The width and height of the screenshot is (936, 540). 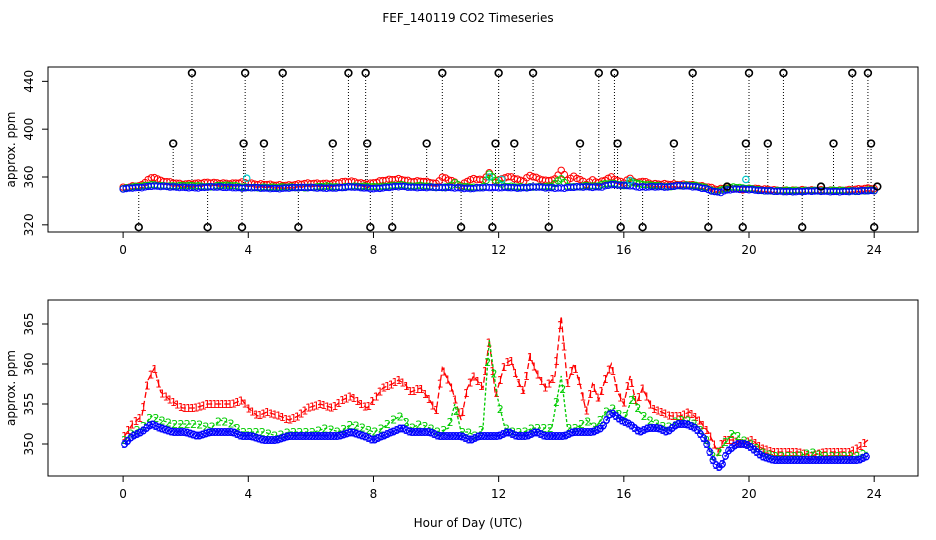 What do you see at coordinates (623, 494) in the screenshot?
I see `bottom-x-tick-label: 16` at bounding box center [623, 494].